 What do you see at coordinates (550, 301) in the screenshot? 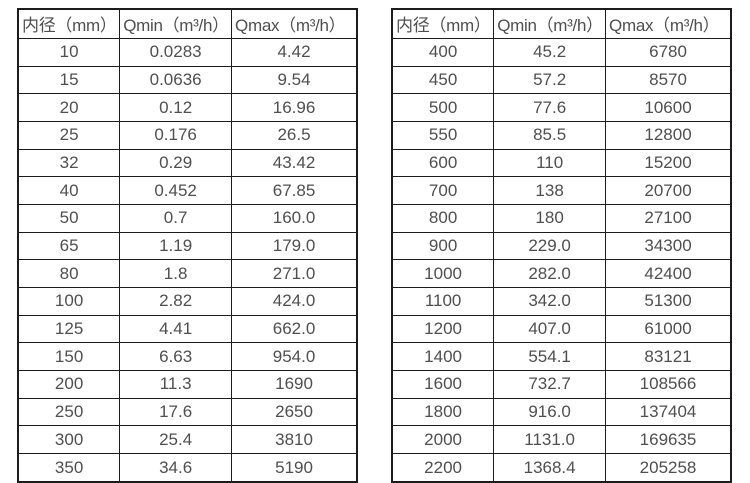
I see `cell-qmin: 342.0` at bounding box center [550, 301].